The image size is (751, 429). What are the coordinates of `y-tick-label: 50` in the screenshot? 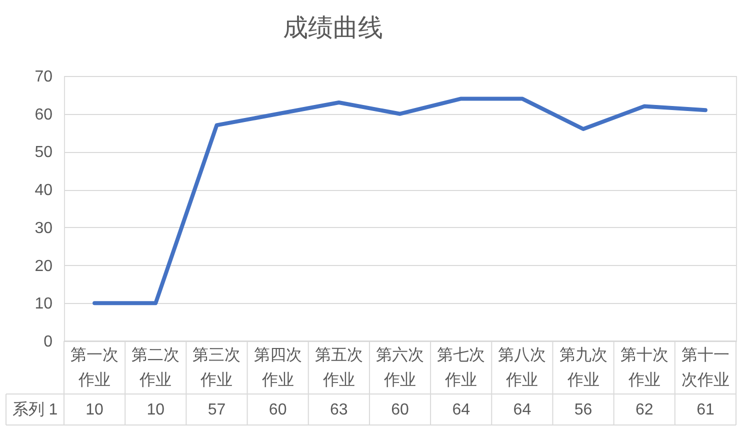 It's located at (43, 153).